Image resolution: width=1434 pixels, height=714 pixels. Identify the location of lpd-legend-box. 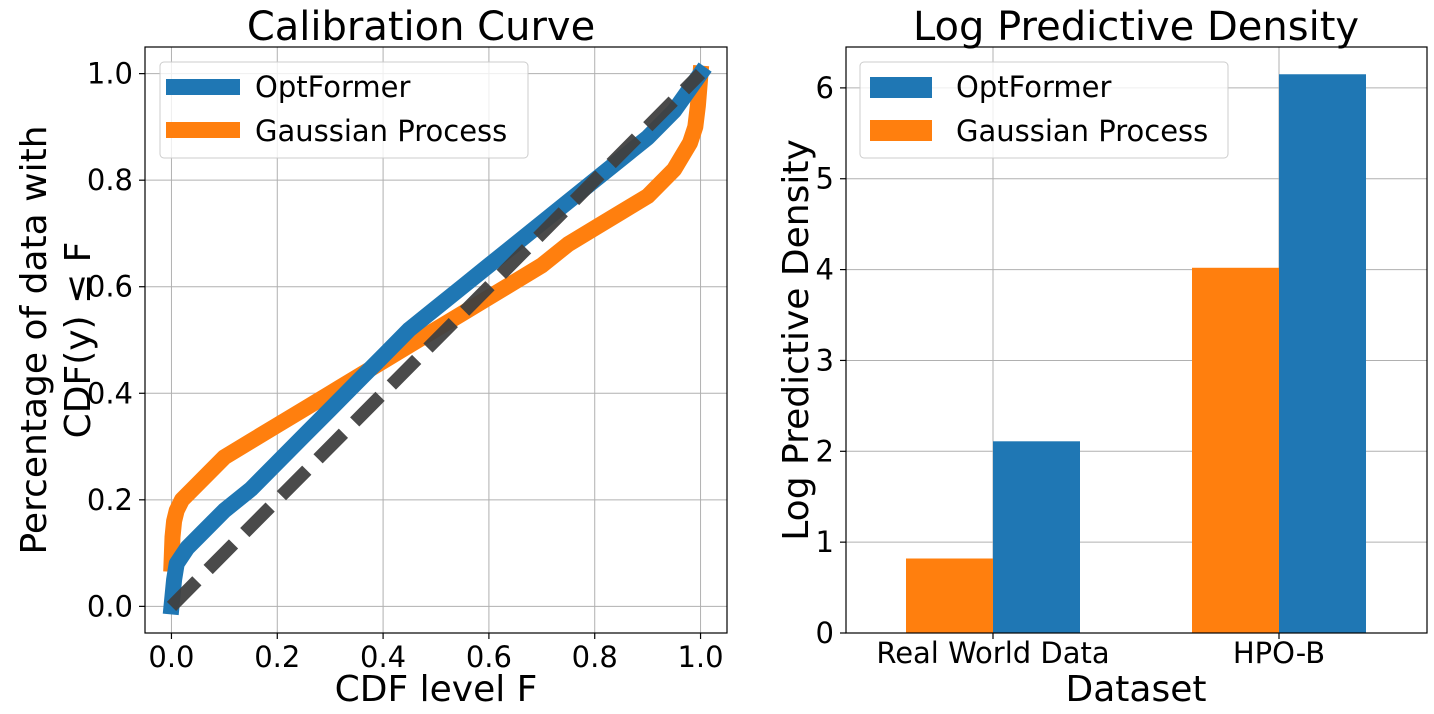
(1044, 110).